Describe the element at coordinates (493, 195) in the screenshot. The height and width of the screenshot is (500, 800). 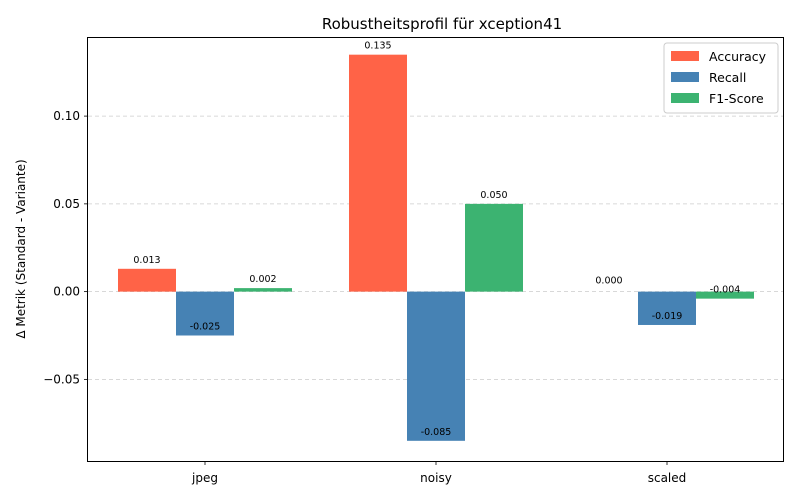
I see `value-label: 0.050` at that location.